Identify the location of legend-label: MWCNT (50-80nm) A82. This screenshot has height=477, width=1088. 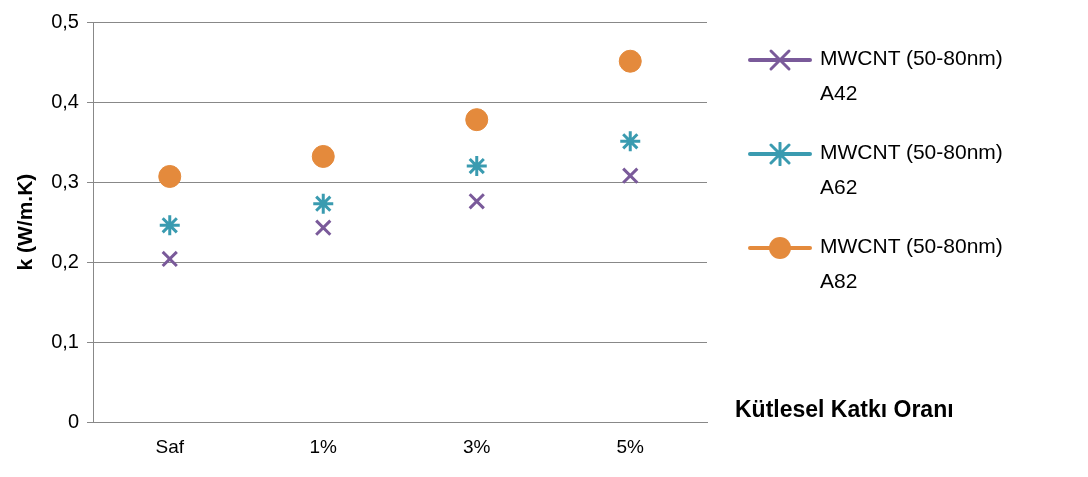
(912, 263).